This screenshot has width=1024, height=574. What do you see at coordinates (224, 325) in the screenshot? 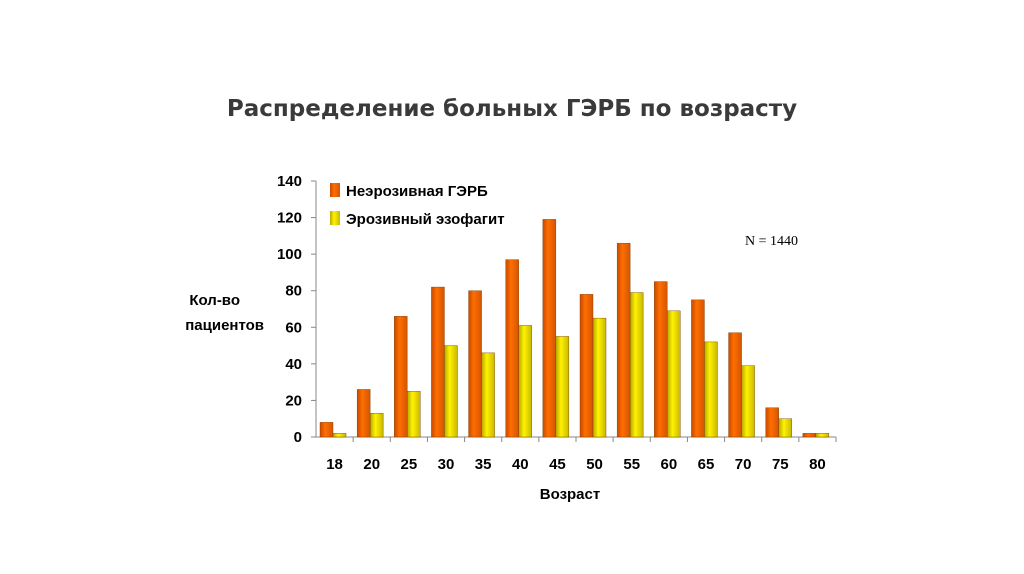
I see `y-axis-label-line2: пациентов` at bounding box center [224, 325].